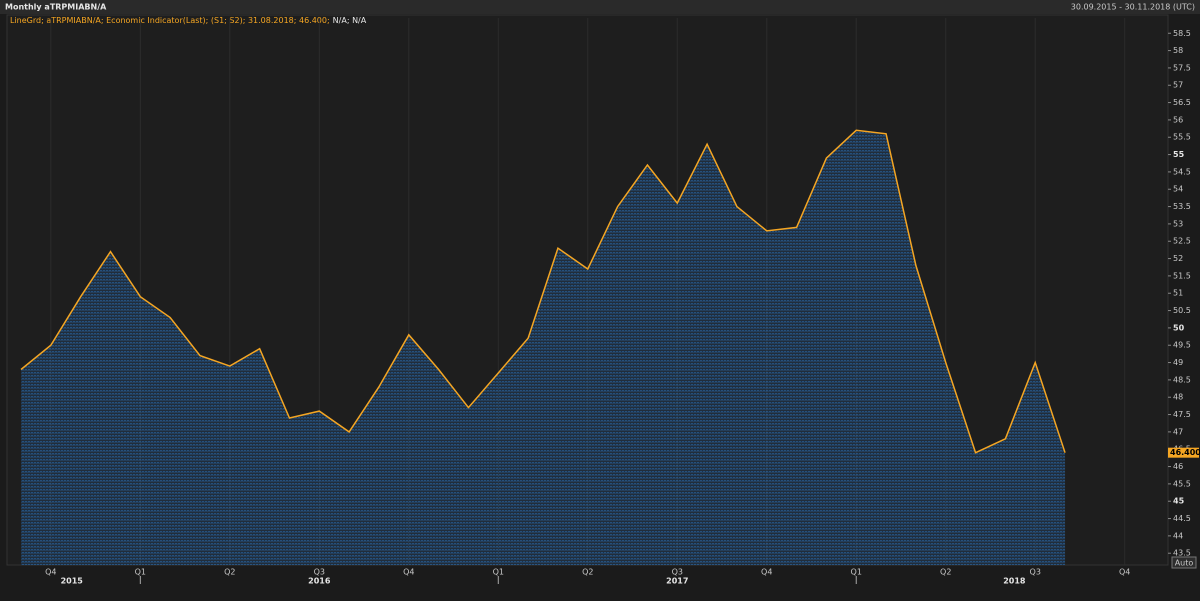 Image resolution: width=1200 pixels, height=601 pixels. Describe the element at coordinates (600, 7) in the screenshot. I see `title-bar` at that location.